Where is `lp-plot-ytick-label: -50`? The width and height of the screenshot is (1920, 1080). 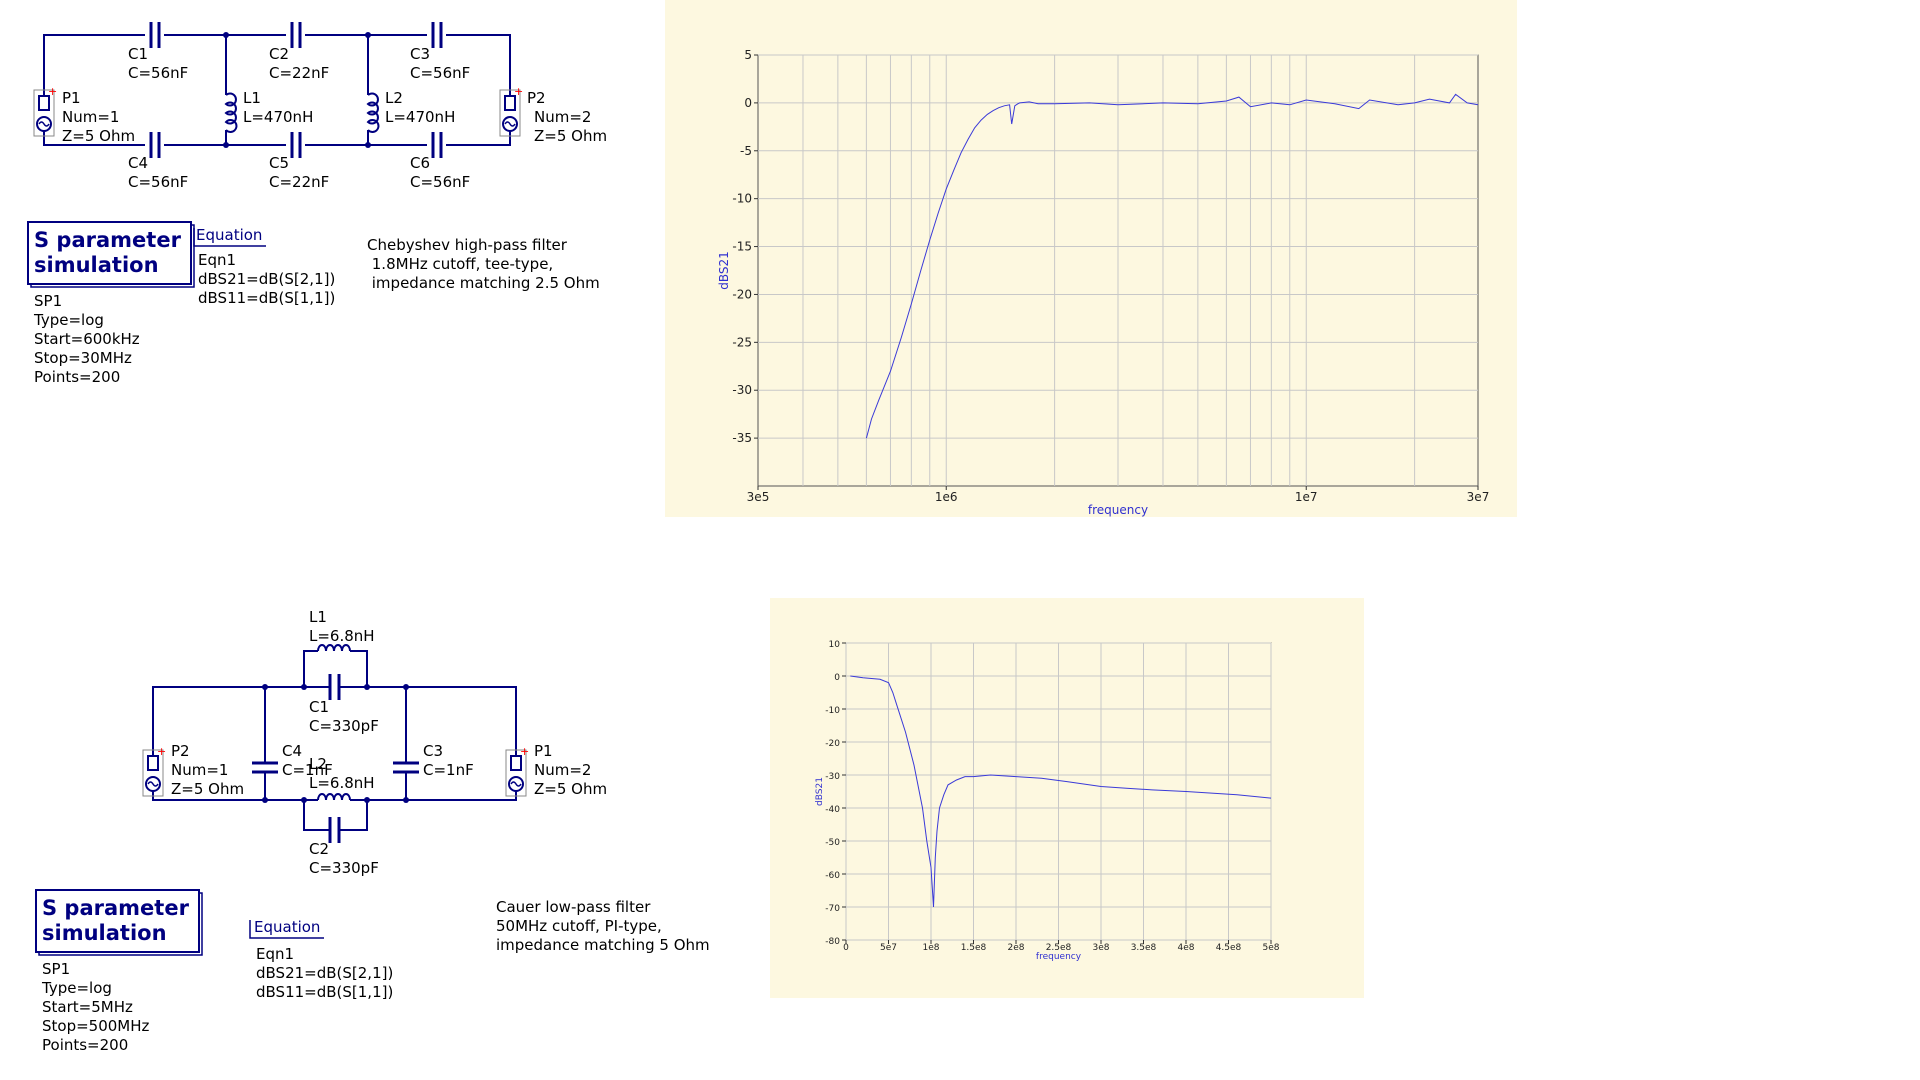 lp-plot-ytick-label: -50 is located at coordinates (832, 843).